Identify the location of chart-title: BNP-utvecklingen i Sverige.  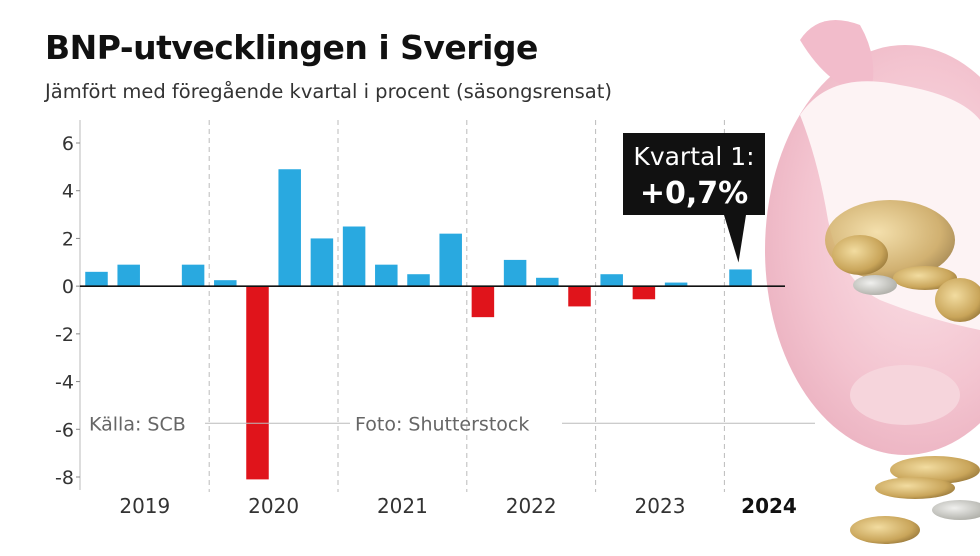
(291, 47).